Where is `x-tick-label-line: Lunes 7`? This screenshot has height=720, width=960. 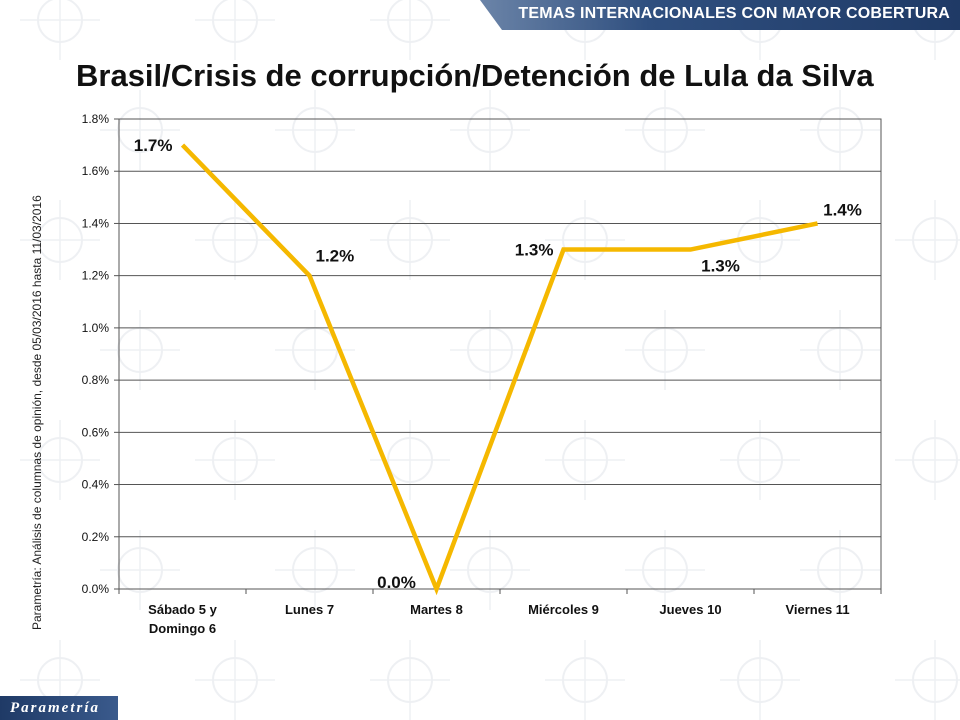
x-tick-label-line: Lunes 7 is located at coordinates (309, 609).